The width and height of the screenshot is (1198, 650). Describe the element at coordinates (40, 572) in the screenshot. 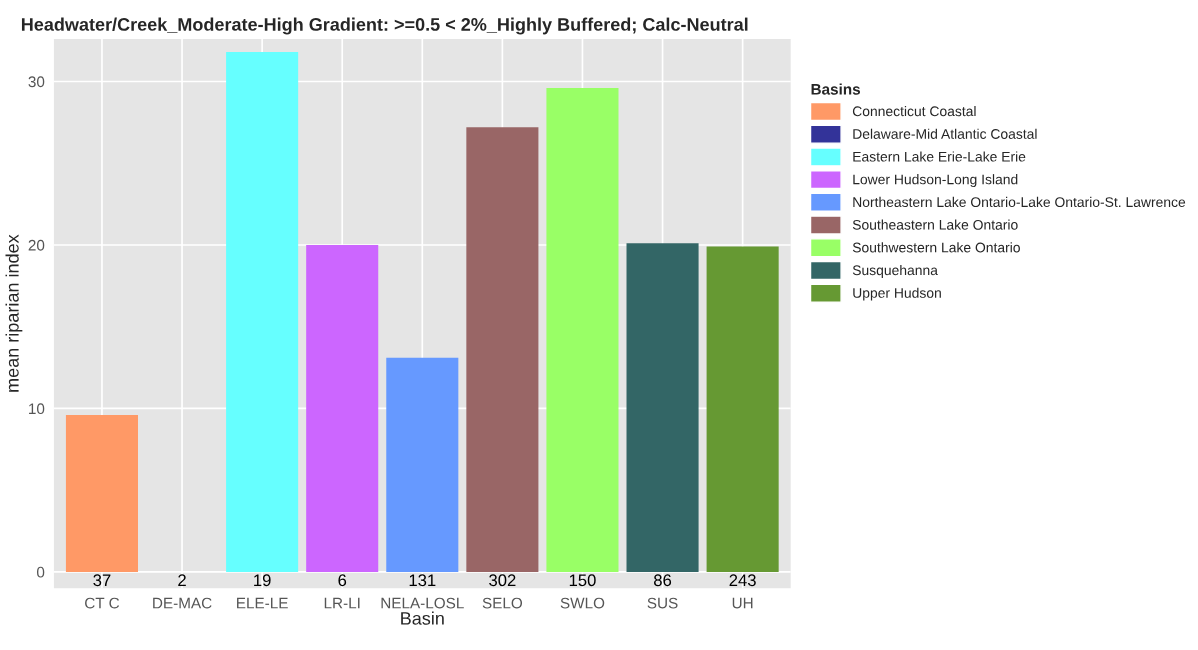

I see `y-tick-label: 0` at that location.